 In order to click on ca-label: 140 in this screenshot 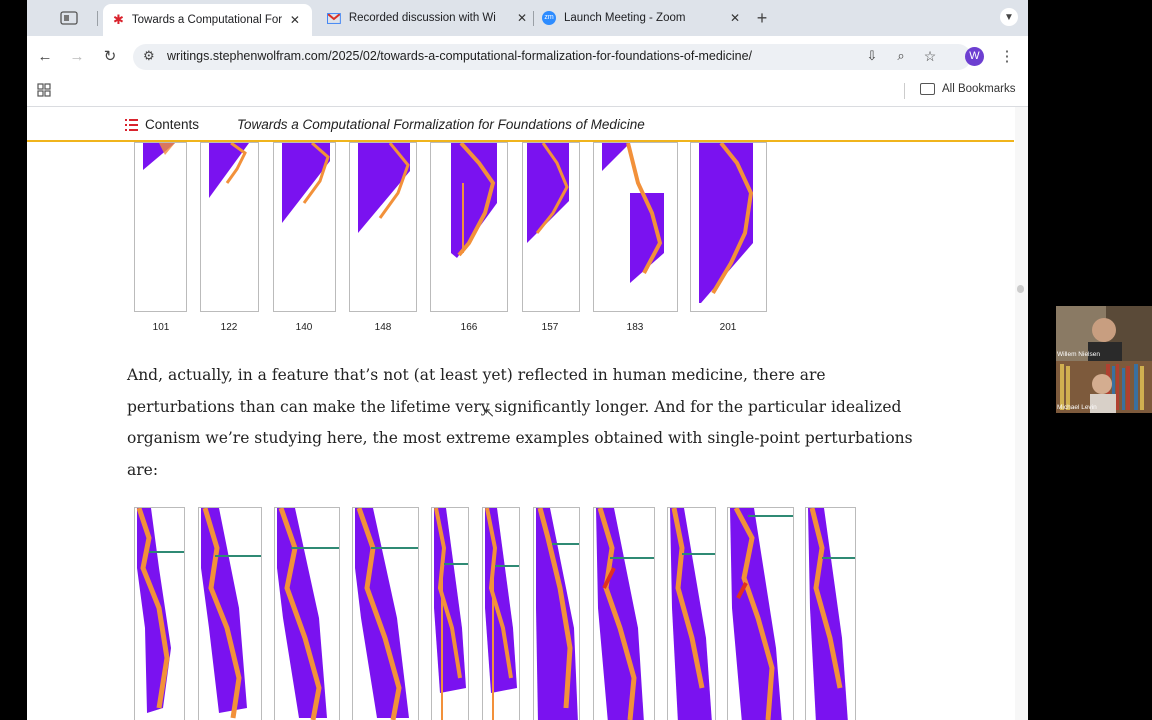, I will do `click(304, 327)`.